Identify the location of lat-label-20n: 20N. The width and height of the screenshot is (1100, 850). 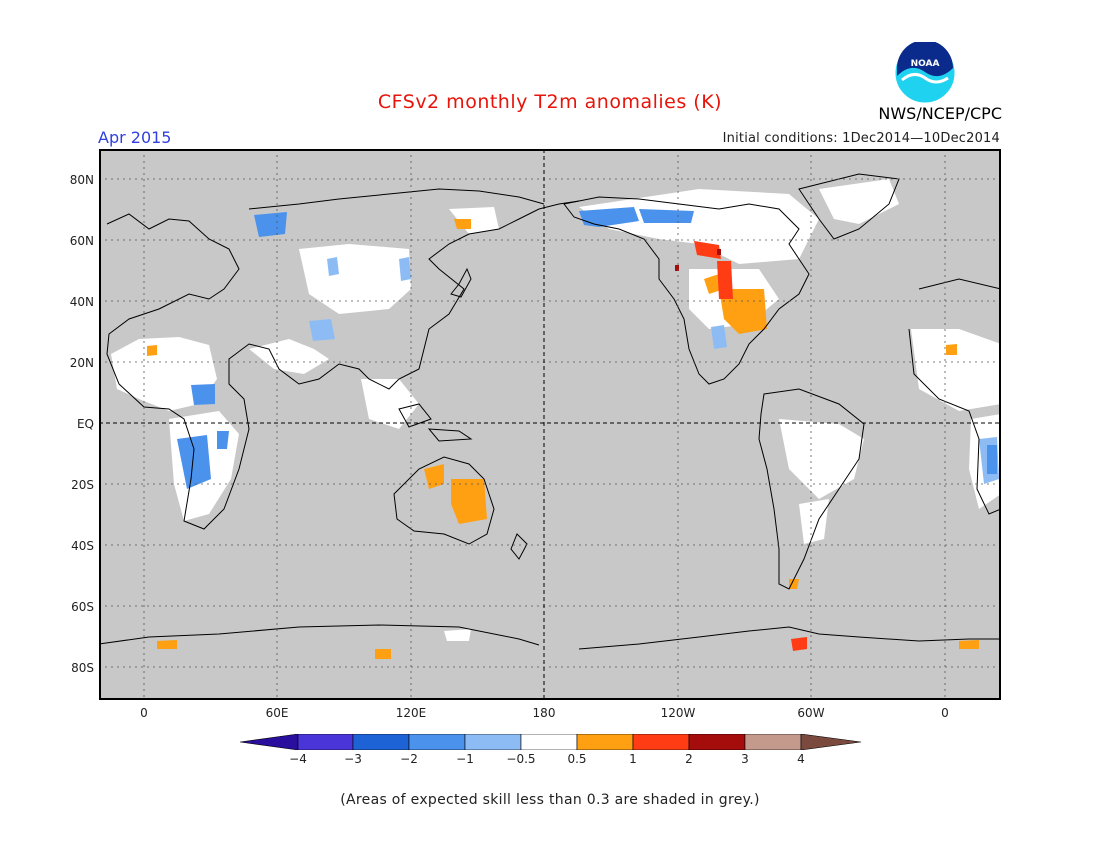
(81, 363).